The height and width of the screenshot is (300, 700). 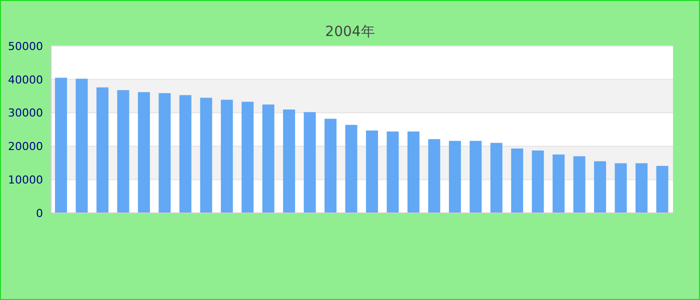 I want to click on y-tick-label: 40000, so click(x=25, y=79).